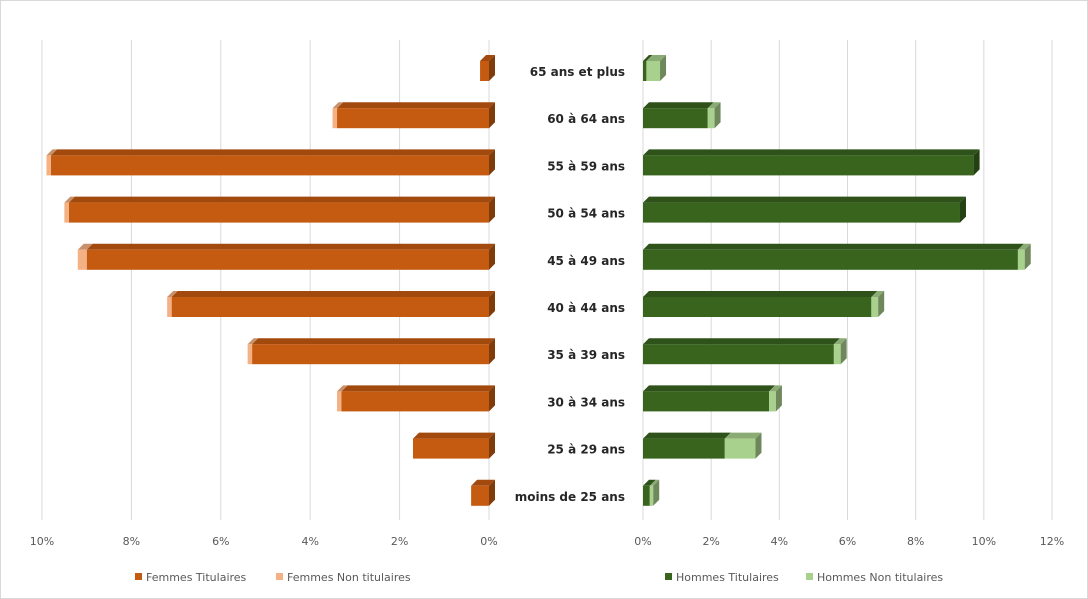 This screenshot has width=1088, height=599. What do you see at coordinates (586, 308) in the screenshot?
I see `category-label: 40 à 44 ans` at bounding box center [586, 308].